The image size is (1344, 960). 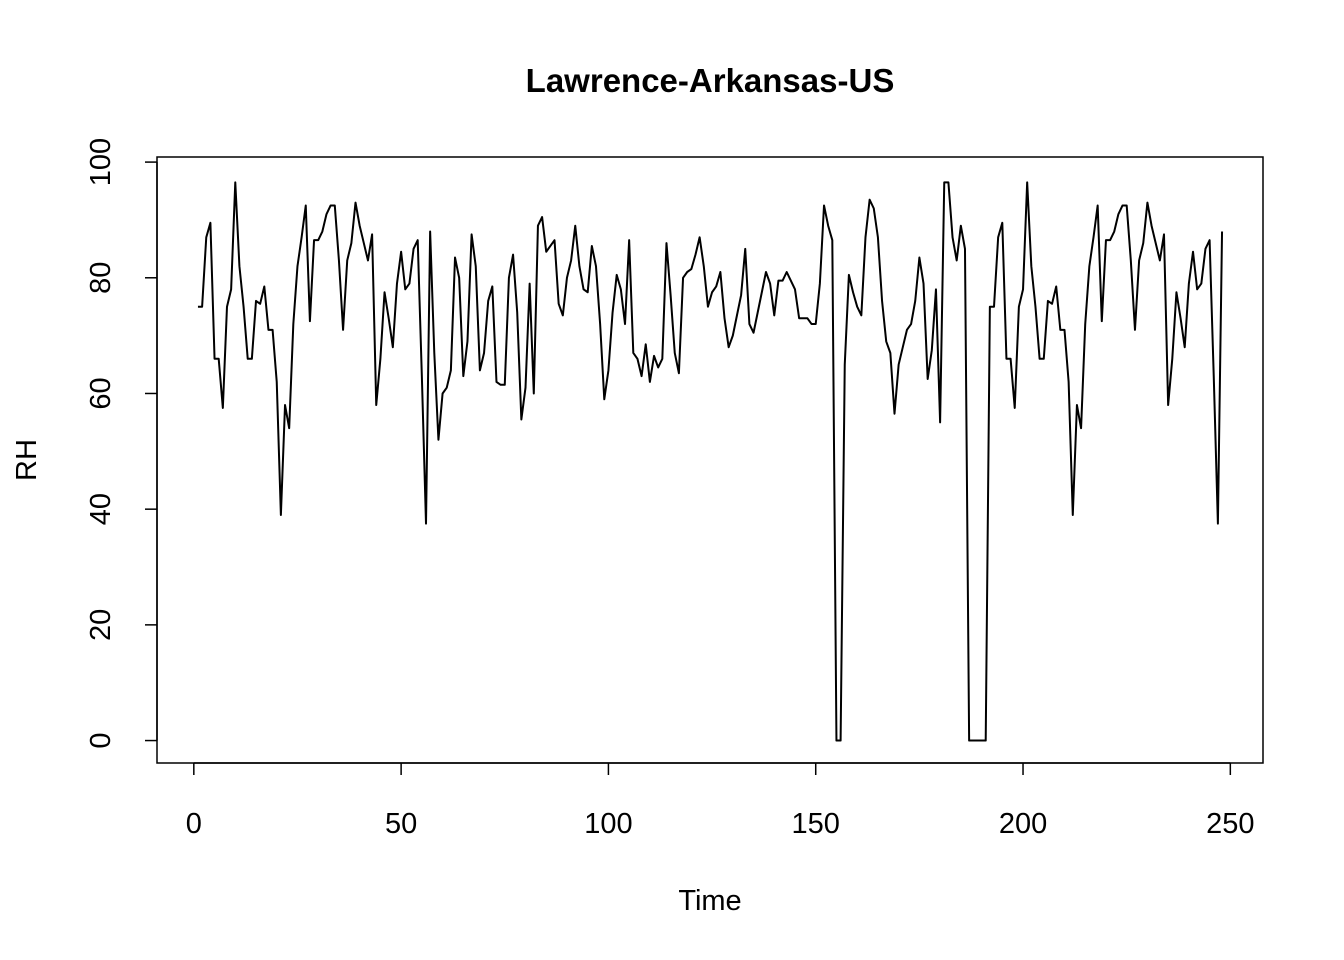 What do you see at coordinates (816, 824) in the screenshot?
I see `x-tick-label: 150` at bounding box center [816, 824].